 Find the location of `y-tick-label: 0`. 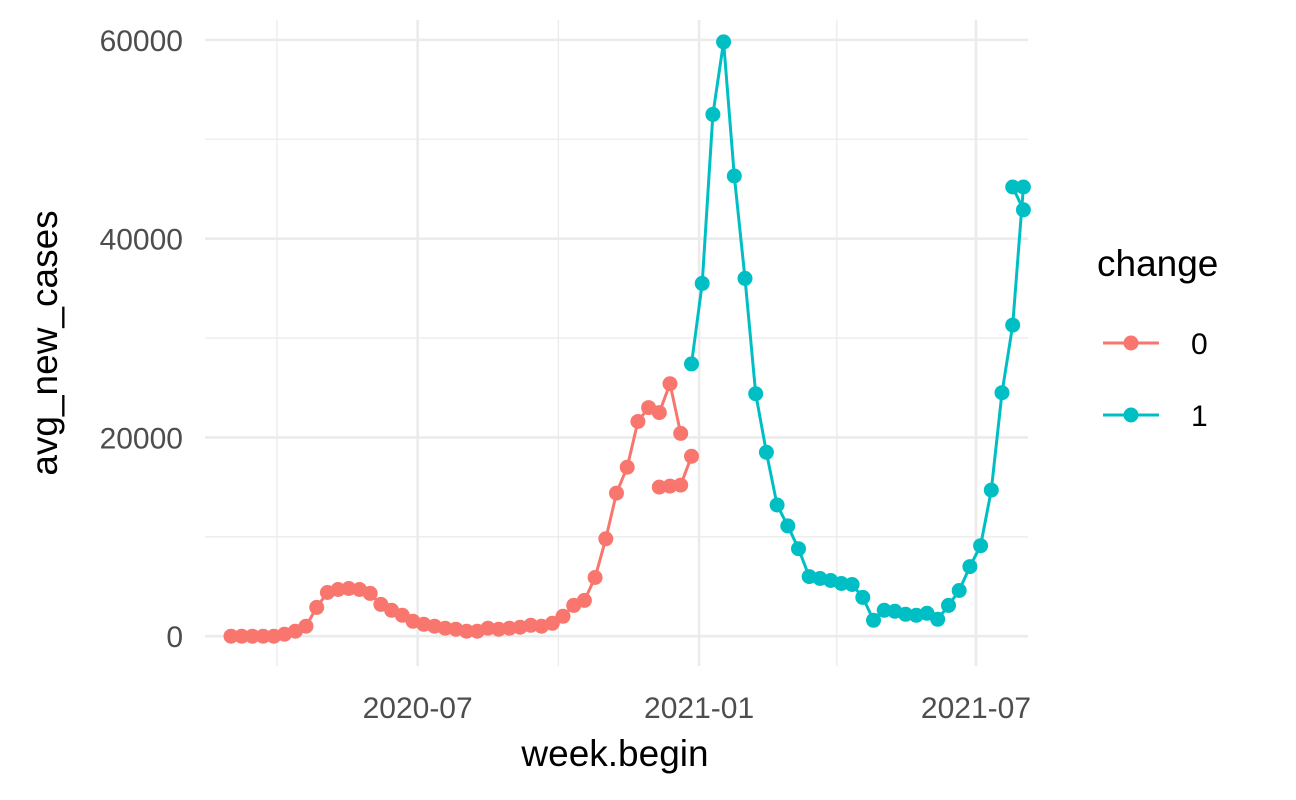

y-tick-label: 0 is located at coordinates (174, 637).